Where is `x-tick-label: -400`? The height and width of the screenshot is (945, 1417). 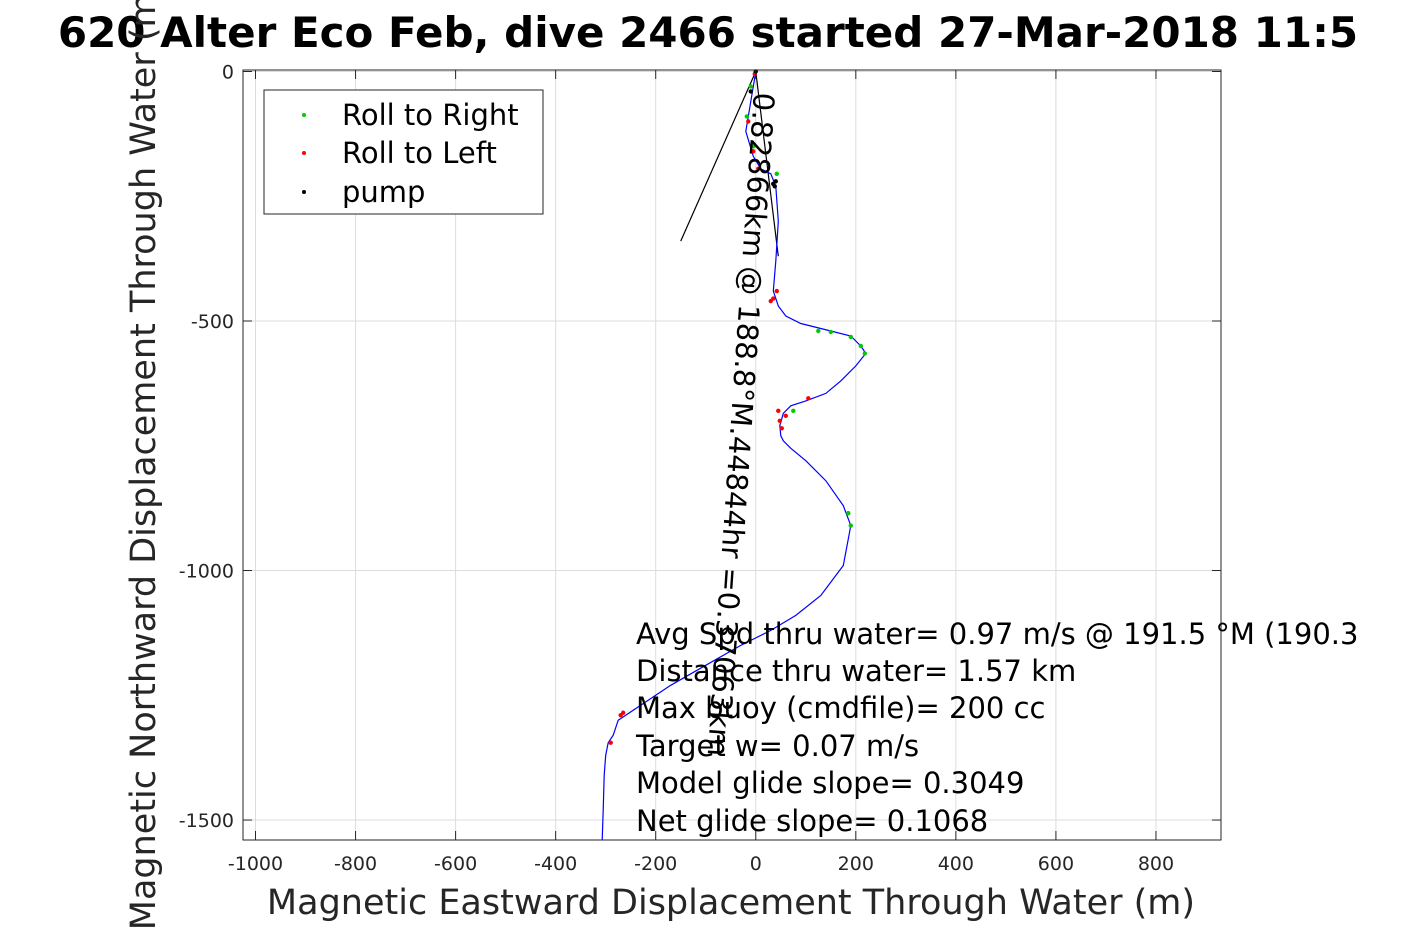 x-tick-label: -400 is located at coordinates (555, 864).